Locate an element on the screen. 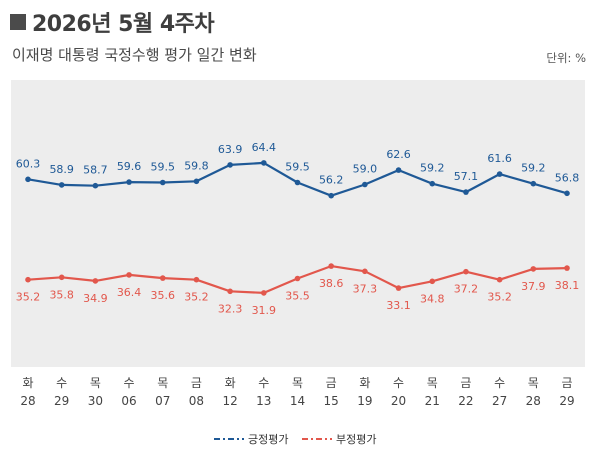  x-tick-date: 12 is located at coordinates (229, 401).